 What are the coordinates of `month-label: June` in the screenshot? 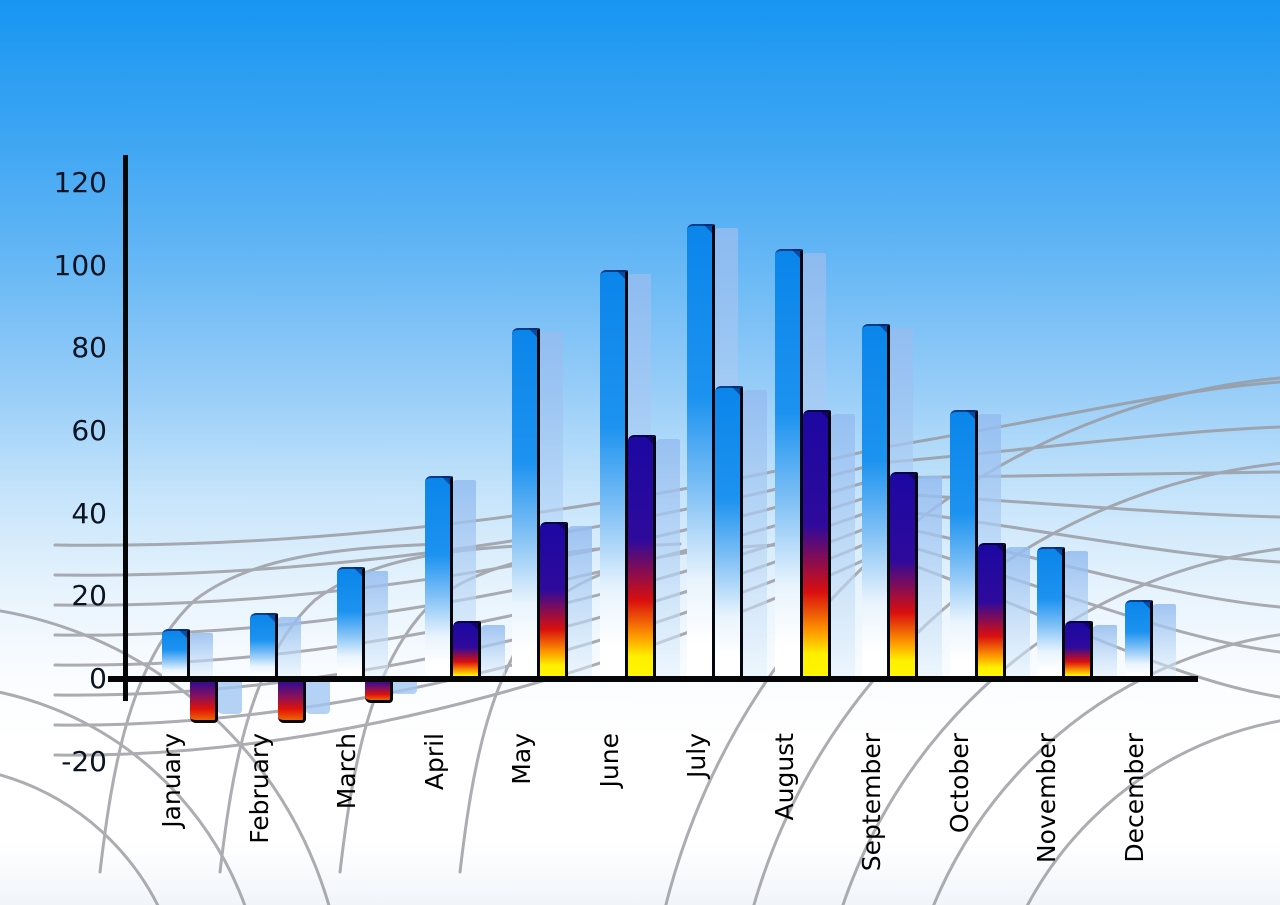 It's located at (609, 760).